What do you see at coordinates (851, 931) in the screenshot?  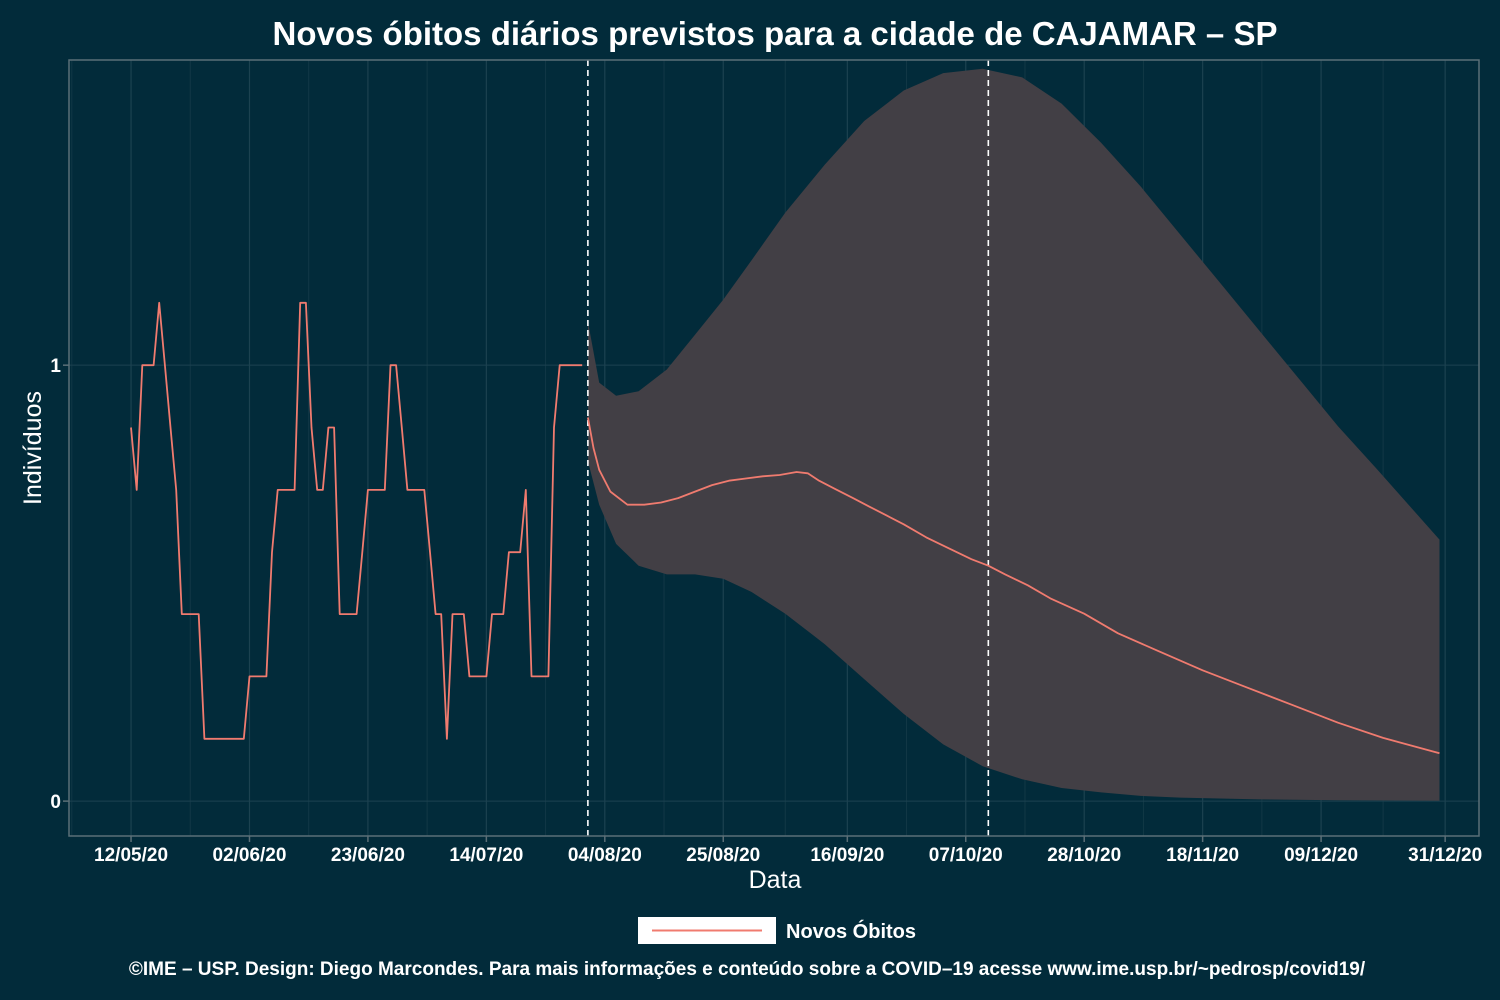 I see `legend-label: Novos Óbitos` at bounding box center [851, 931].